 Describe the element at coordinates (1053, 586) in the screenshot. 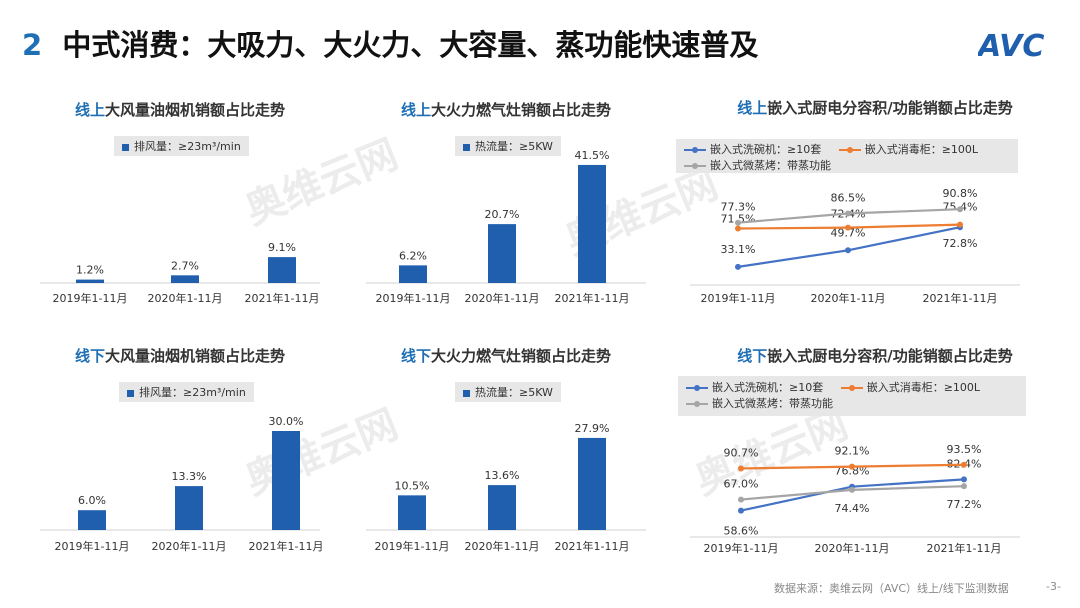

I see `page-number: -3-` at that location.